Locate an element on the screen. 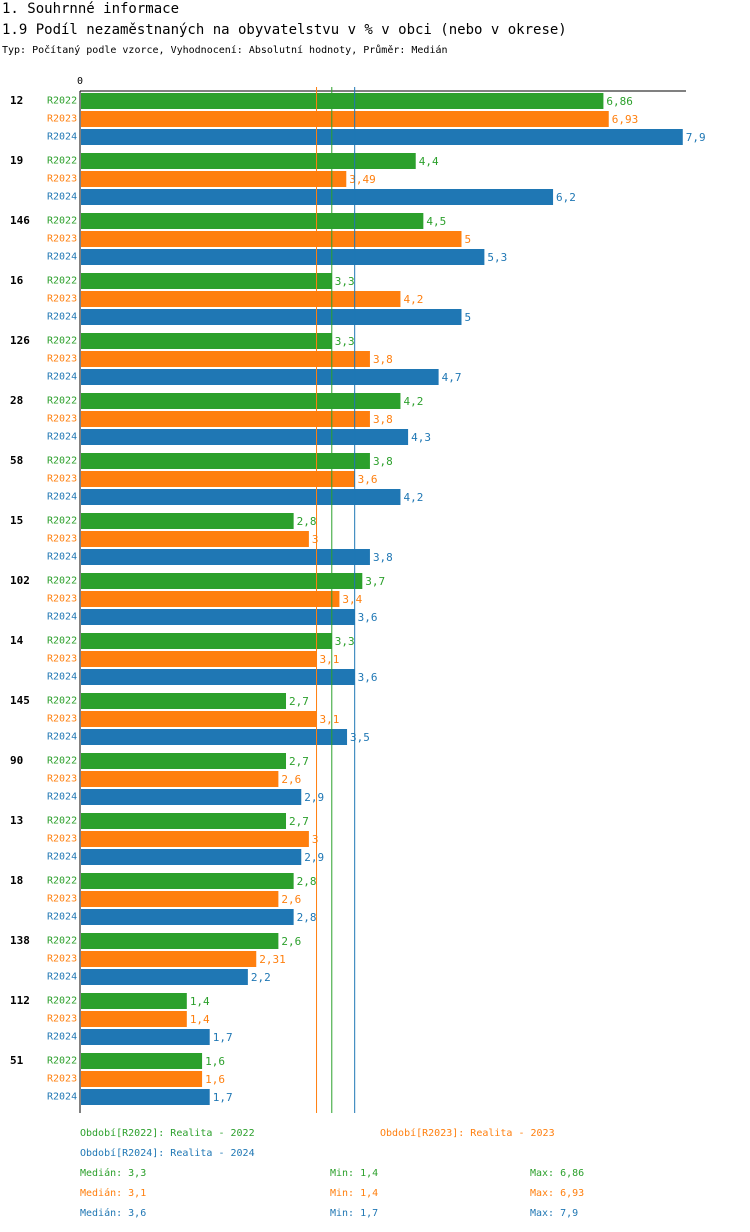 The height and width of the screenshot is (1232, 750). category-label: 15 is located at coordinates (16, 520).